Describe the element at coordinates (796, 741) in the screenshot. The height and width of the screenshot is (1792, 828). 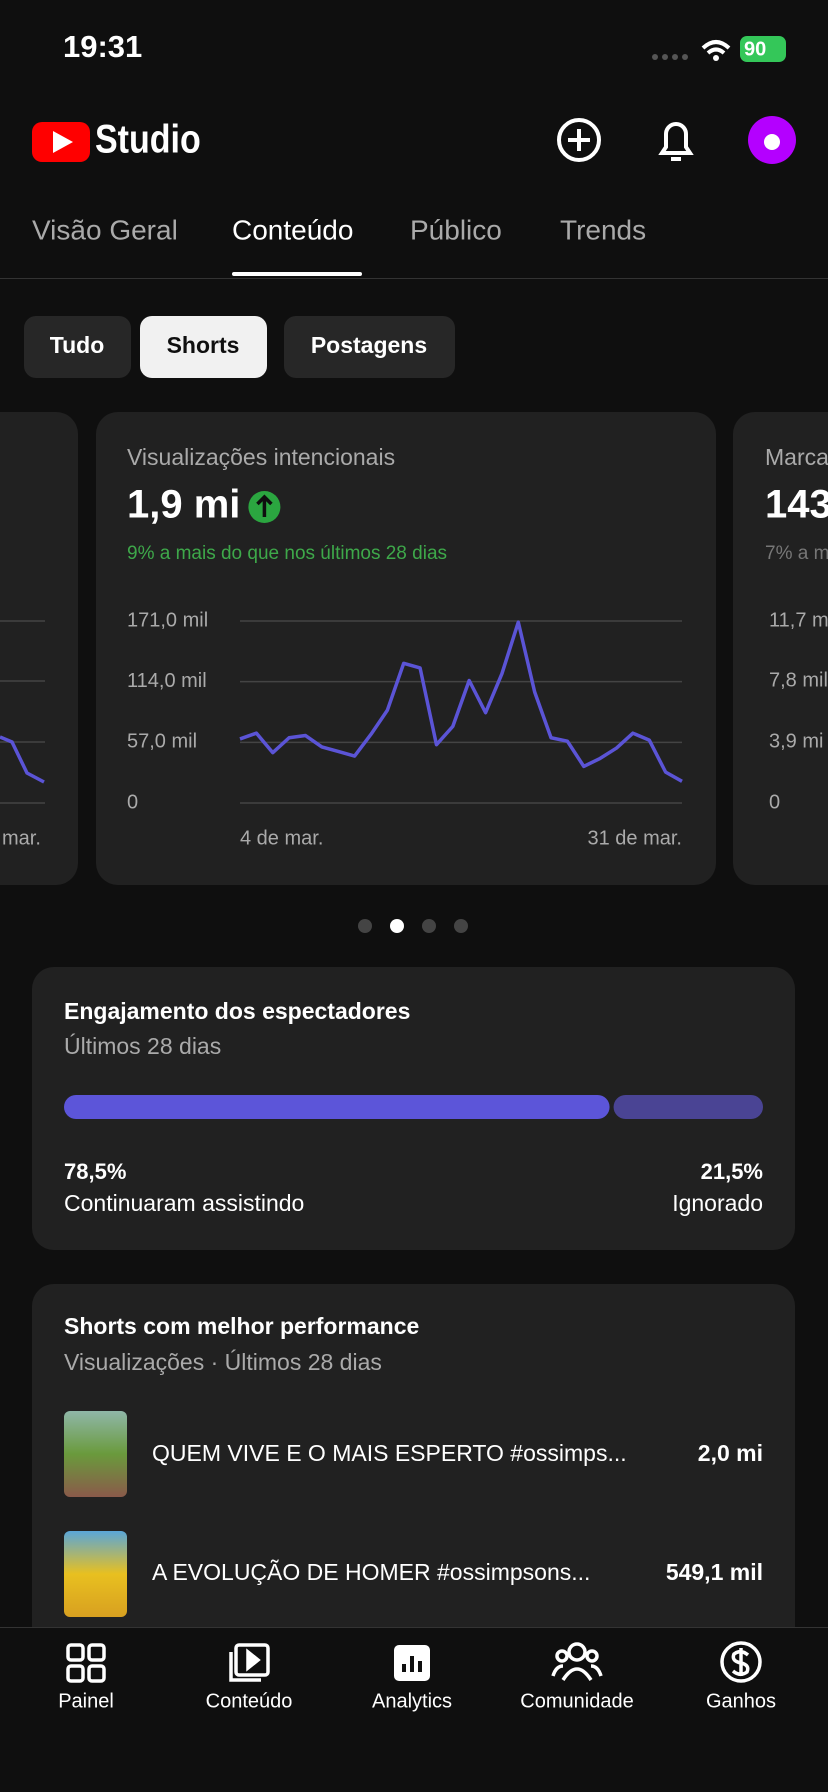
I see `side-tick: 3,9 mi` at that location.